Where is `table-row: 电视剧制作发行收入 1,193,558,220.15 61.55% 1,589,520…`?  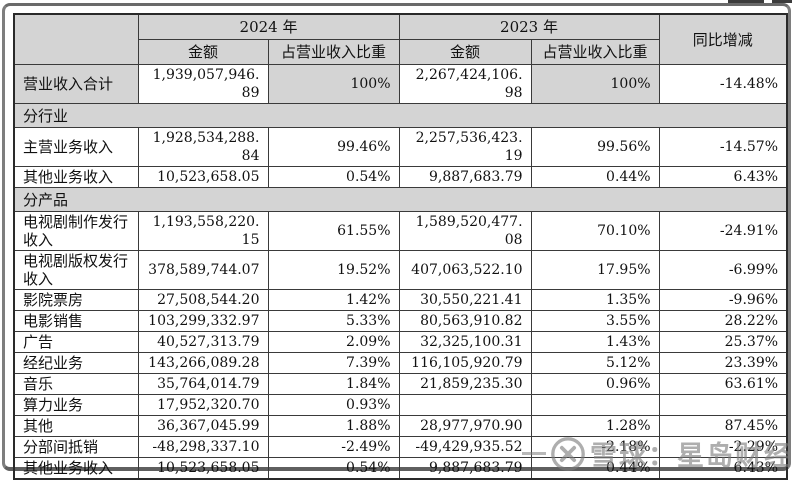 table-row: 电视剧制作发行收入 1,193,558,220.15 61.55% 1,589,520… is located at coordinates (400, 231).